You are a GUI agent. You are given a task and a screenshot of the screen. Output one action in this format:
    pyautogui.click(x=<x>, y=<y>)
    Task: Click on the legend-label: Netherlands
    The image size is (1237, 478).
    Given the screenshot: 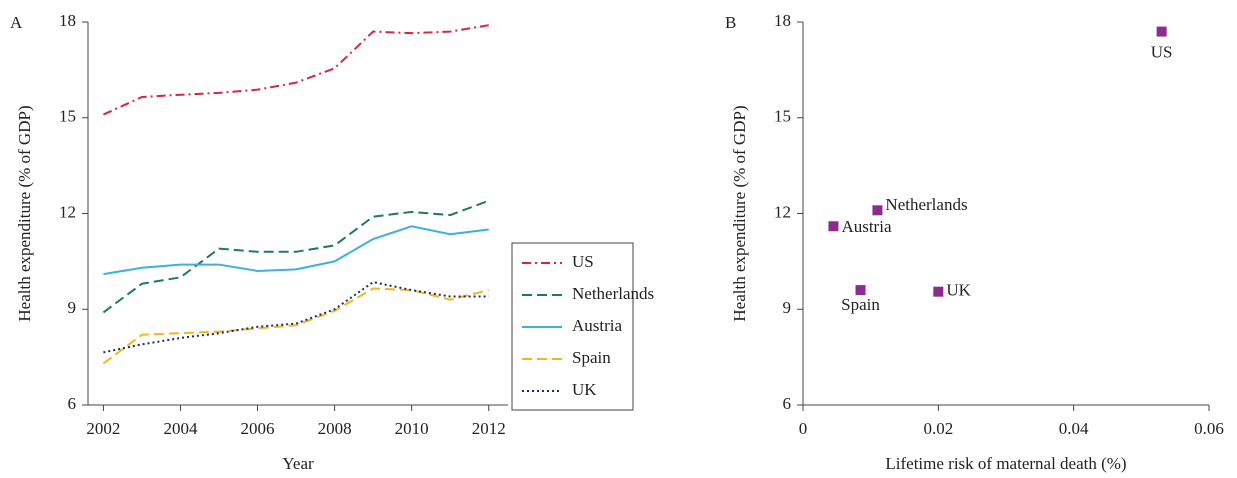 What is the action you would take?
    pyautogui.click(x=613, y=293)
    